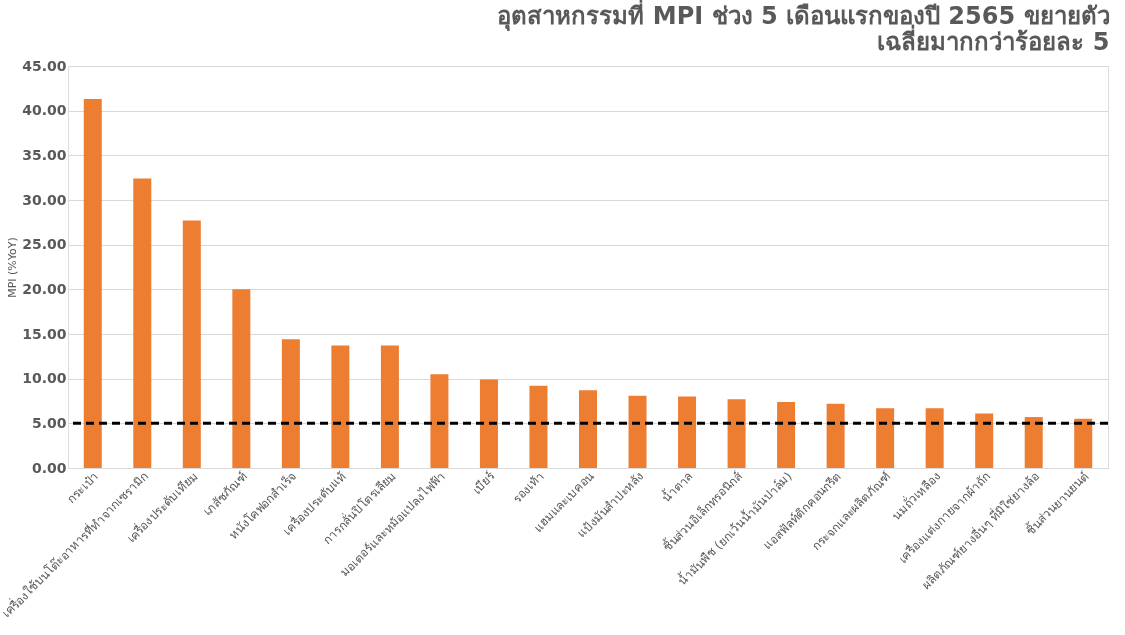 The width and height of the screenshot is (1125, 635). I want to click on y-axis-title: MPI (%YoY), so click(13, 267).